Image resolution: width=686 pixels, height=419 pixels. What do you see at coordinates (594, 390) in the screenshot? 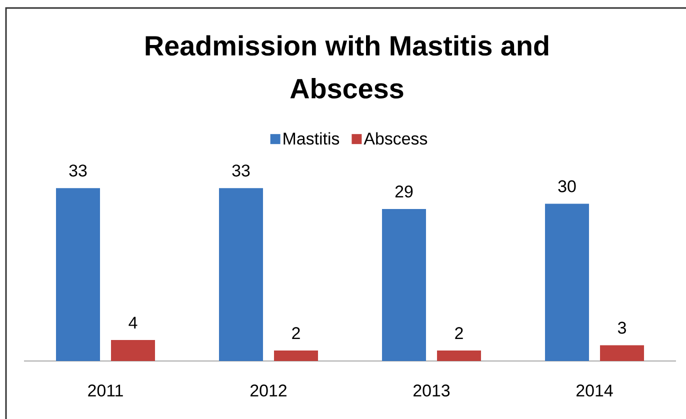
I see `x-tick-label: 2014` at bounding box center [594, 390].